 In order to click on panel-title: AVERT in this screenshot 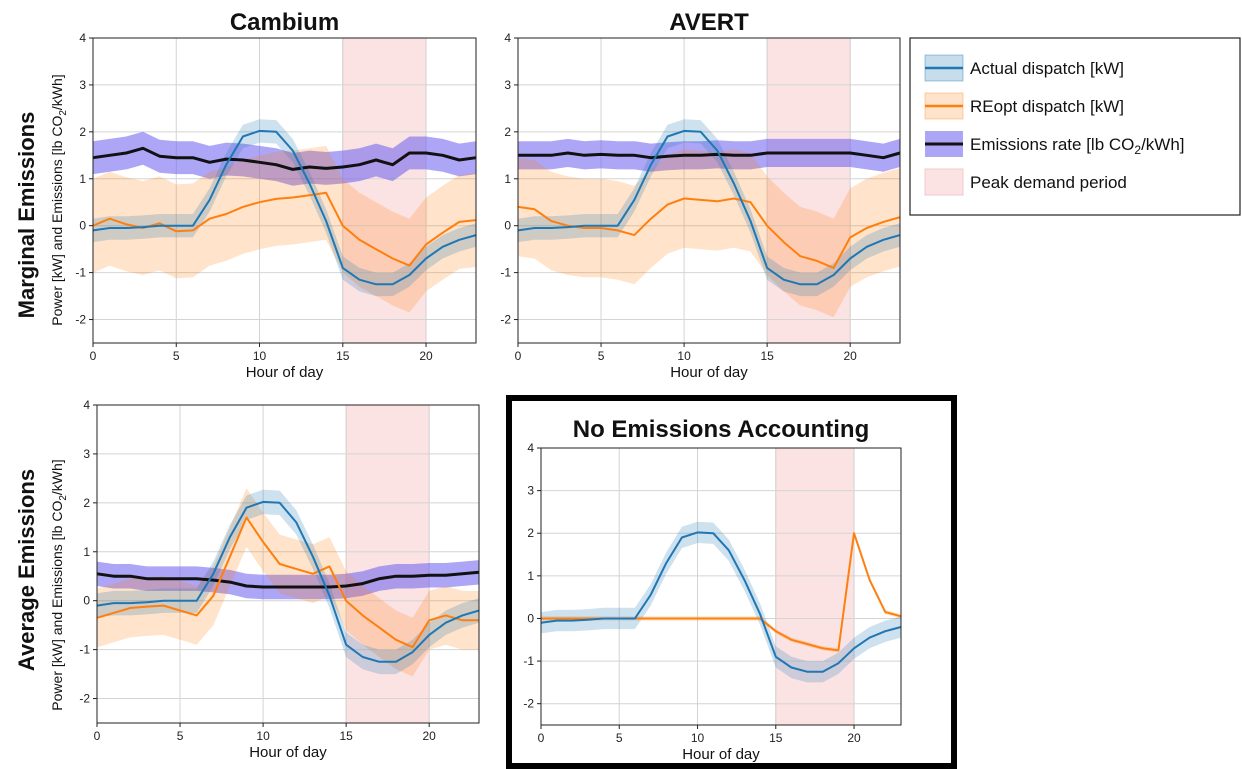, I will do `click(709, 22)`.